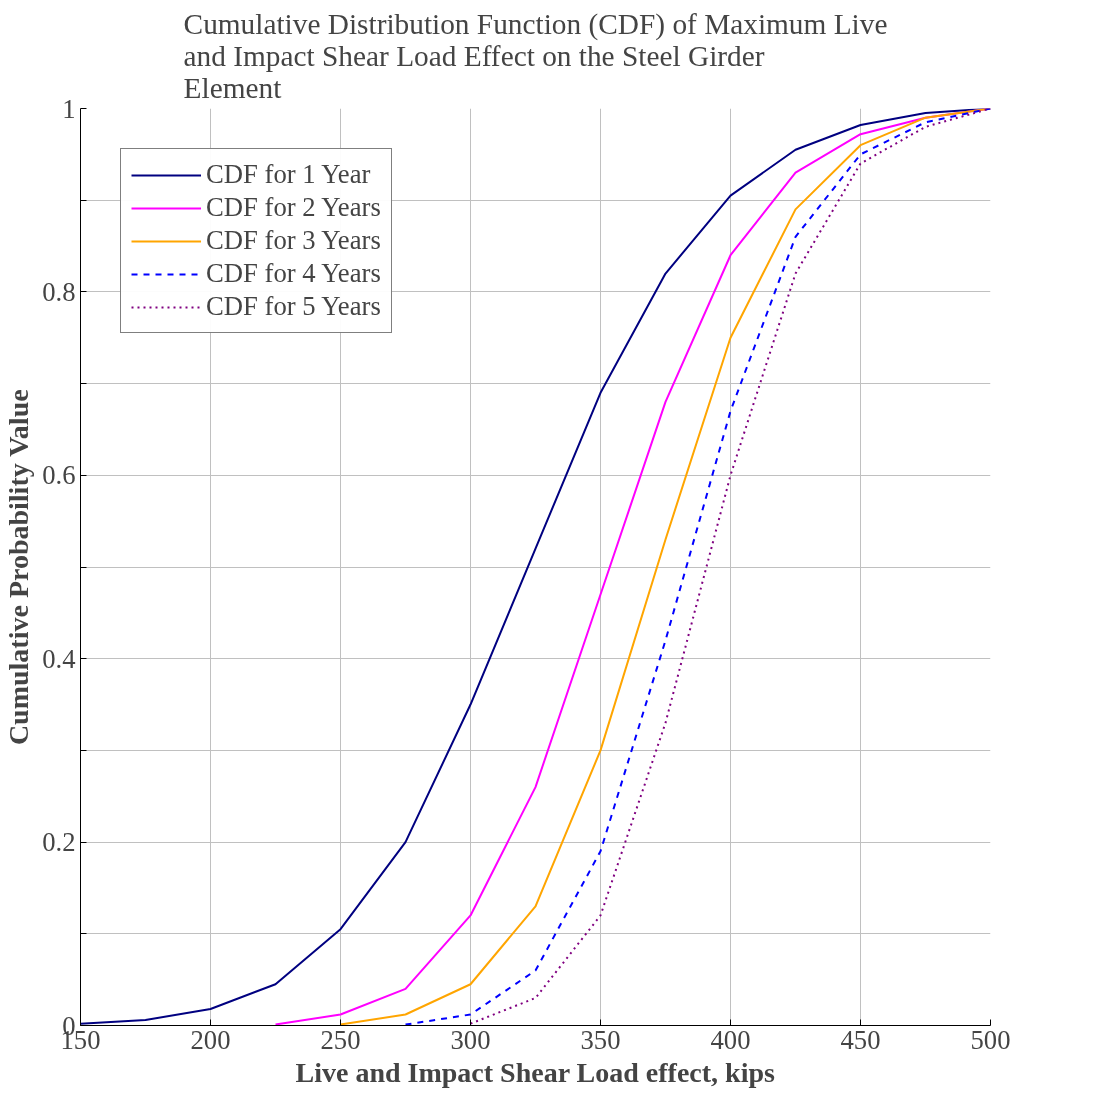 Image resolution: width=1093 pixels, height=1104 pixels. Describe the element at coordinates (210, 1039) in the screenshot. I see `x-tick-label: 200` at that location.